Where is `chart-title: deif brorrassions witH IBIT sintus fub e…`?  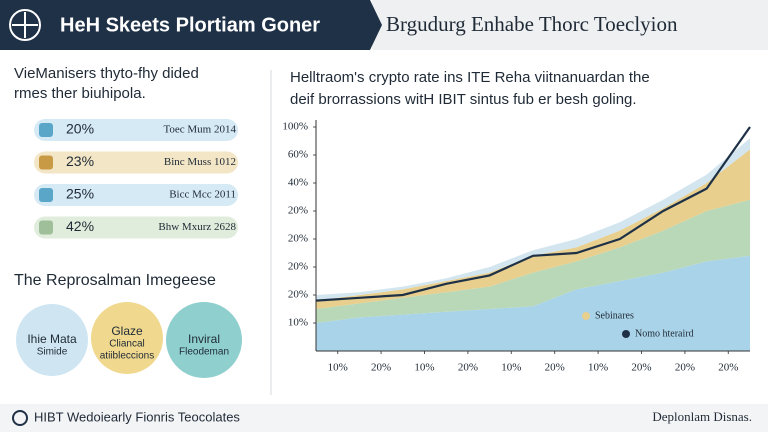
chart-title: deif brorrassions witH IBIT sintus fub e… is located at coordinates (463, 99).